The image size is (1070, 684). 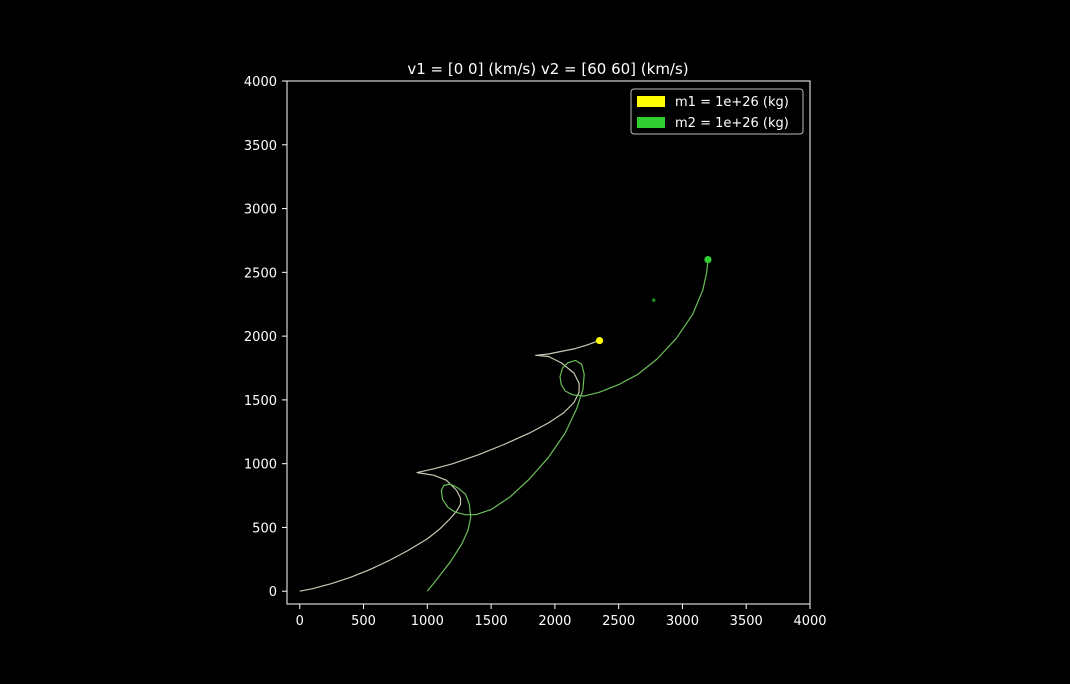 What do you see at coordinates (547, 69) in the screenshot?
I see `chart-title: v1 = [0 0] (km/s) v2 = [60 60] (km/s)` at bounding box center [547, 69].